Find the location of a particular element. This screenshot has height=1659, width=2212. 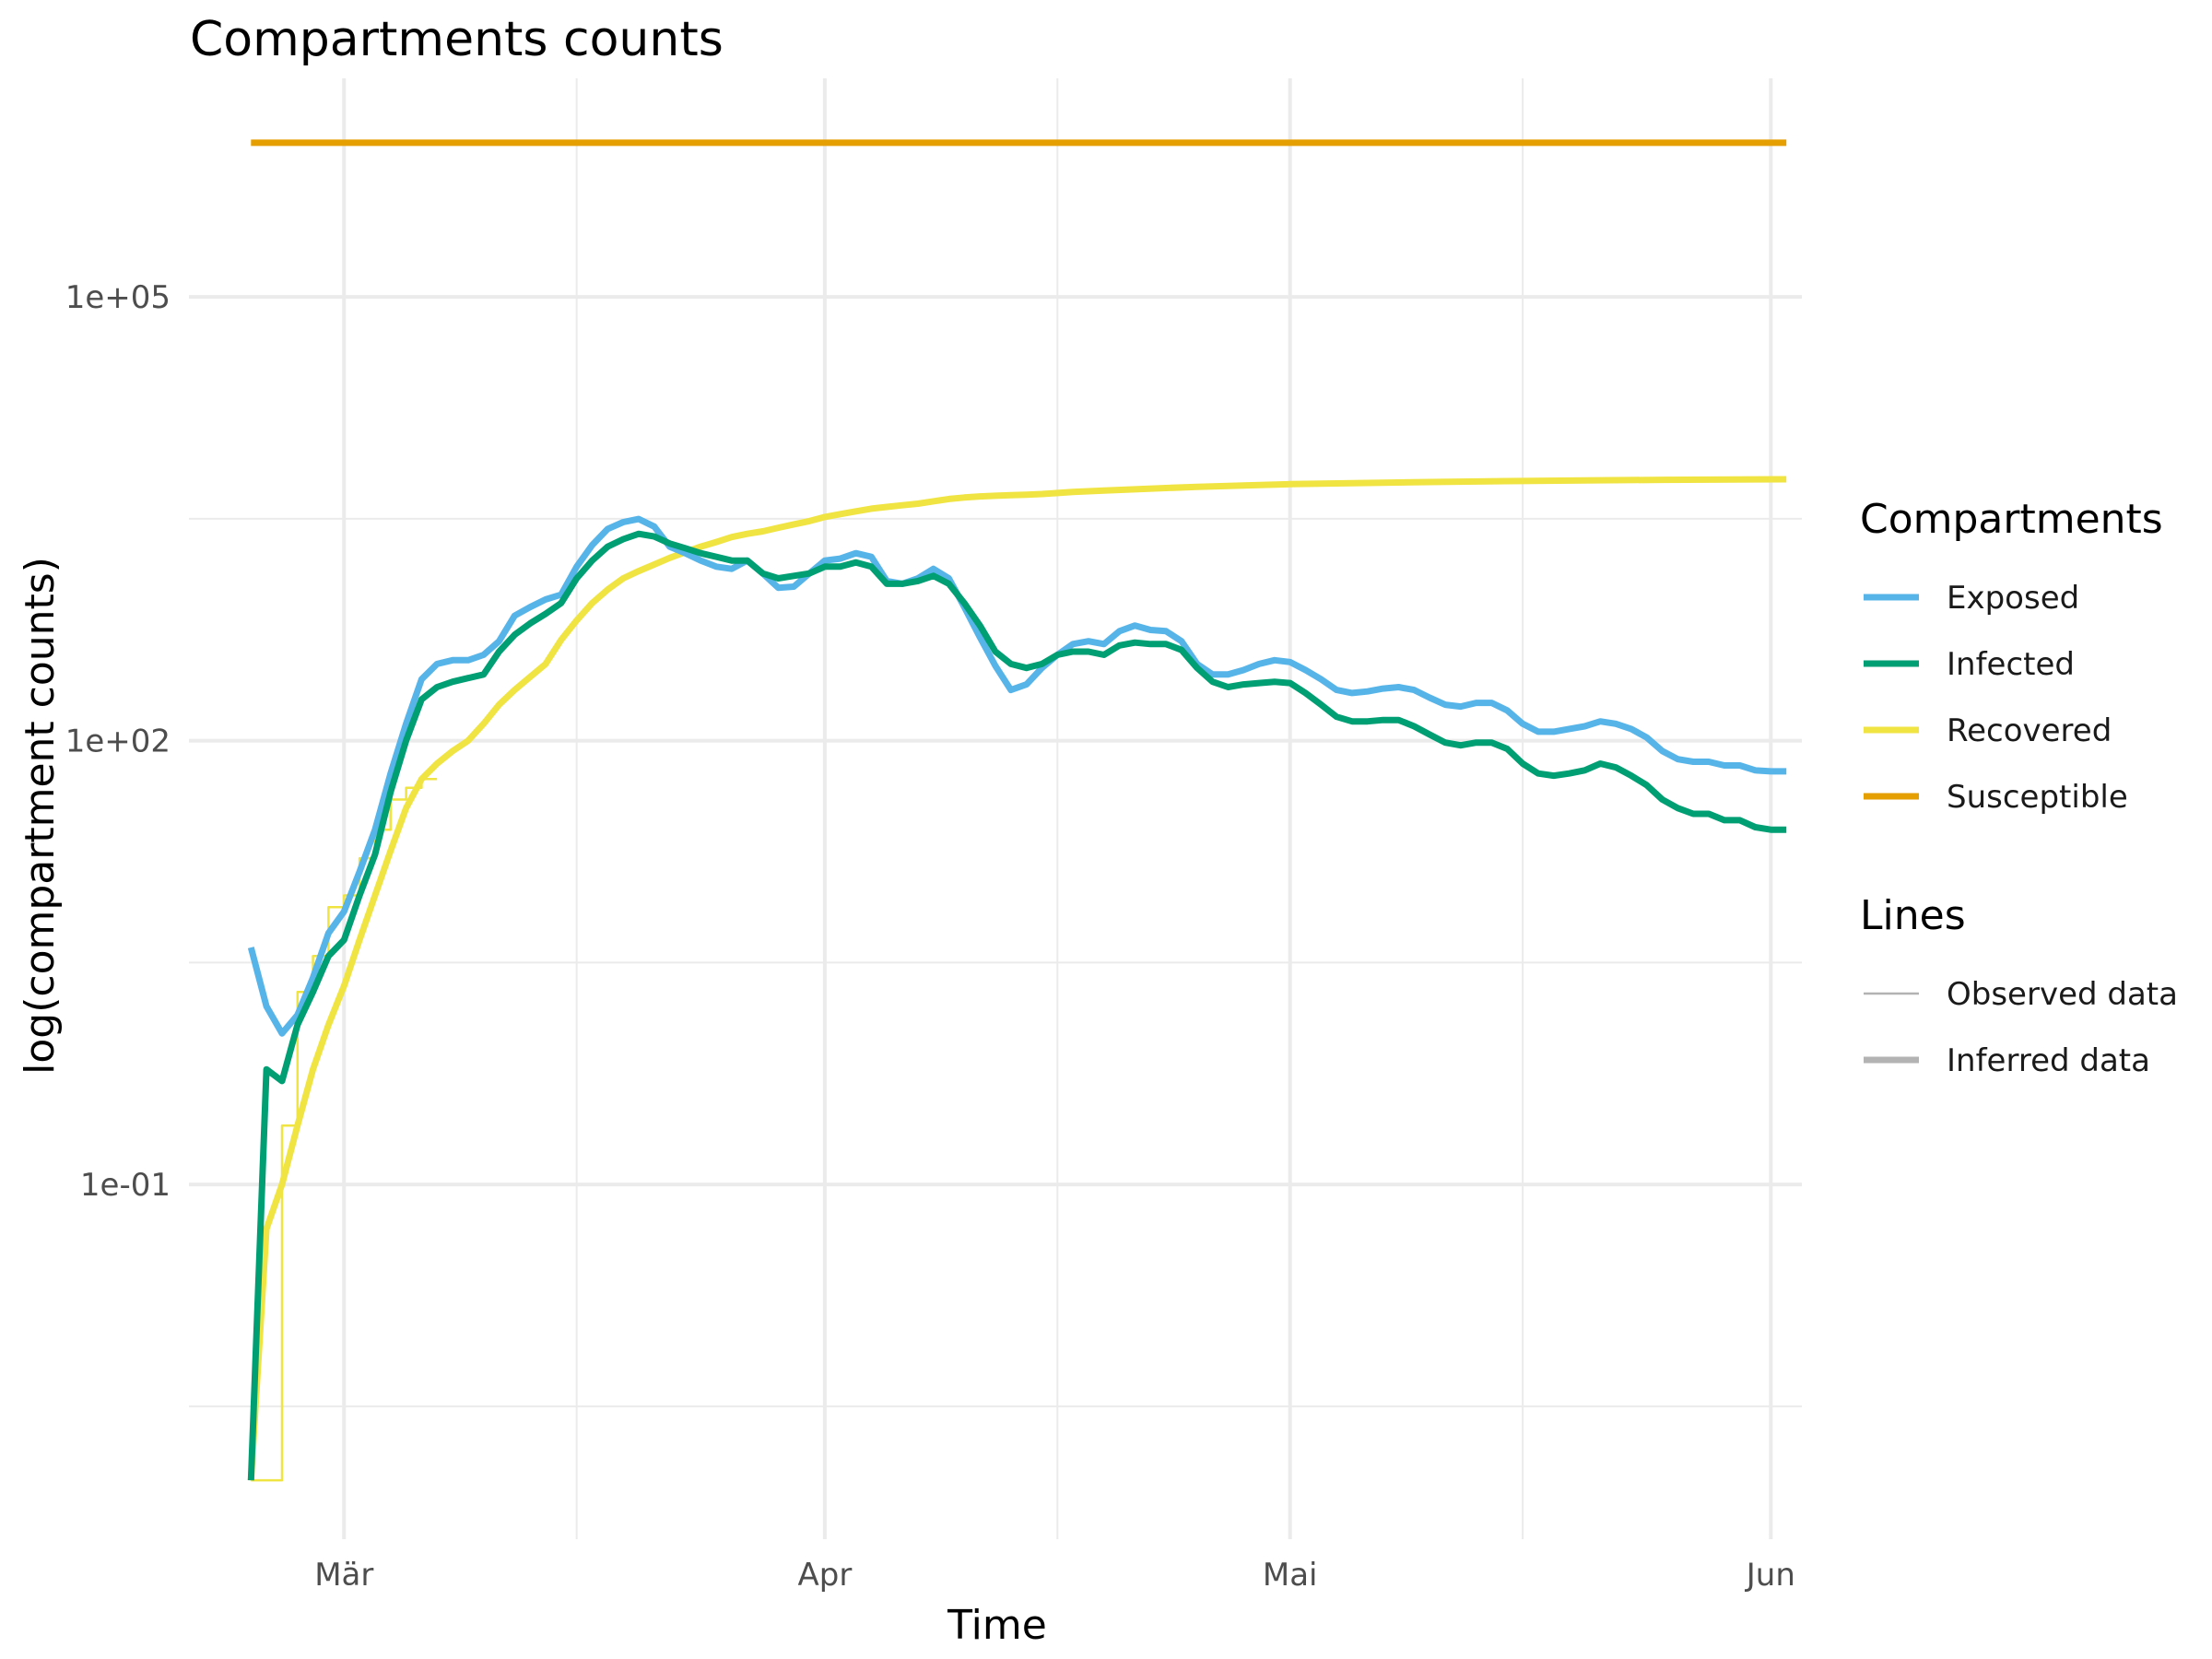

legend-label: Recovered is located at coordinates (2029, 730).